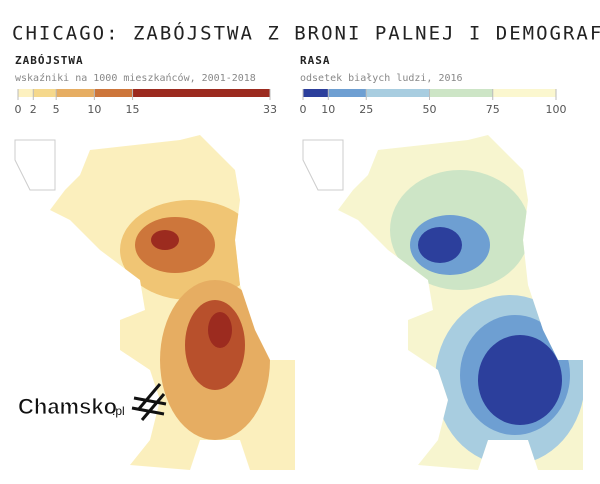  I want to click on watermark: Chamsko .pl, so click(92, 402).